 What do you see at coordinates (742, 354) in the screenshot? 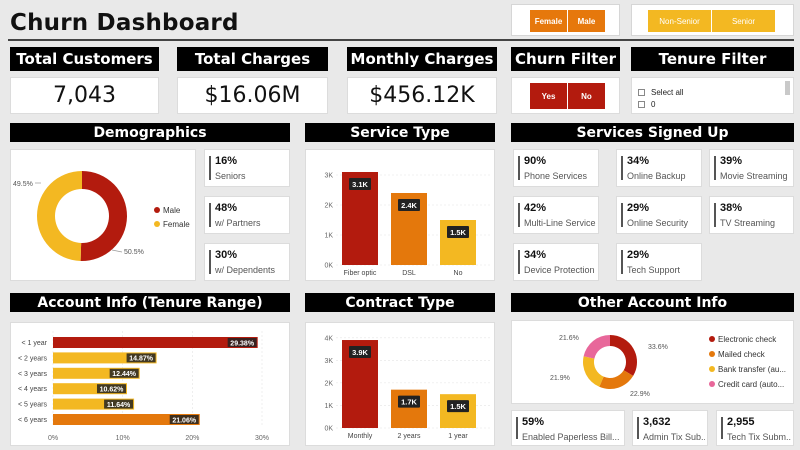
I see `legend-label: Mailed check` at bounding box center [742, 354].